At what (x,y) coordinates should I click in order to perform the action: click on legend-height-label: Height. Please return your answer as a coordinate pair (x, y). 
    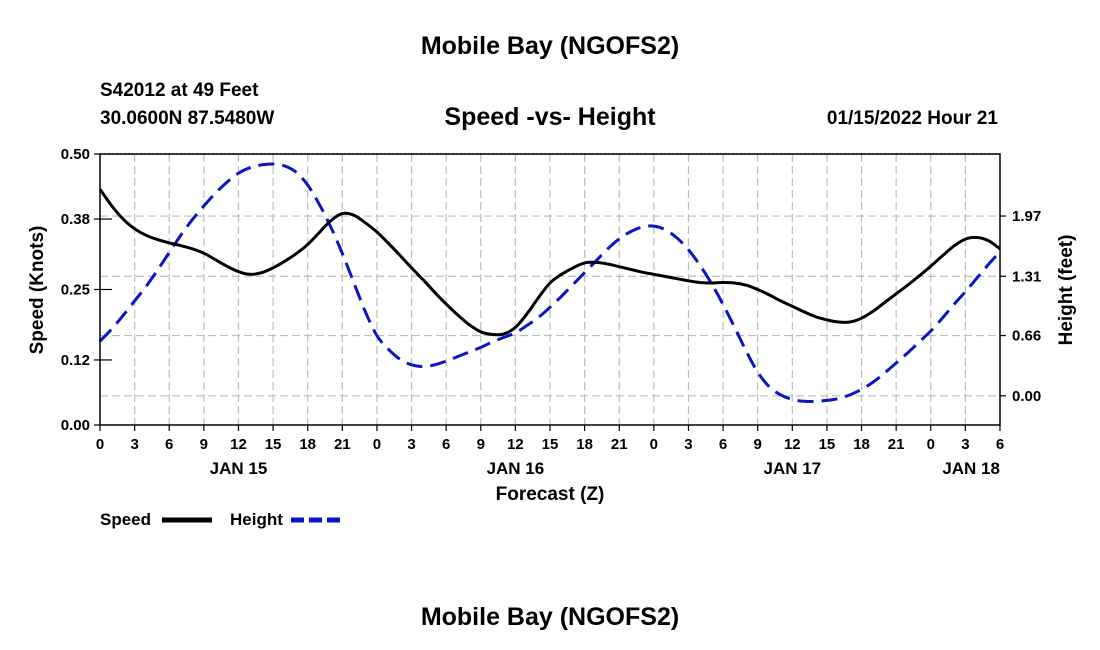
    Looking at the image, I should click on (256, 519).